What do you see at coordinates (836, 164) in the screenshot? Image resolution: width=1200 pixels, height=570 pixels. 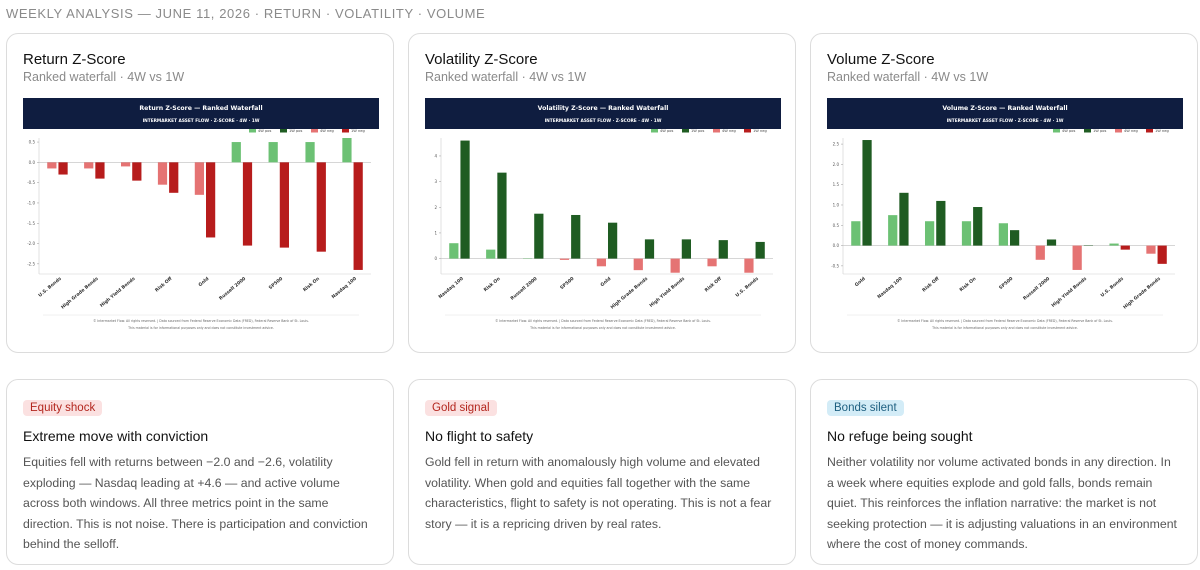 I see `y-tick-label: 2.0` at bounding box center [836, 164].